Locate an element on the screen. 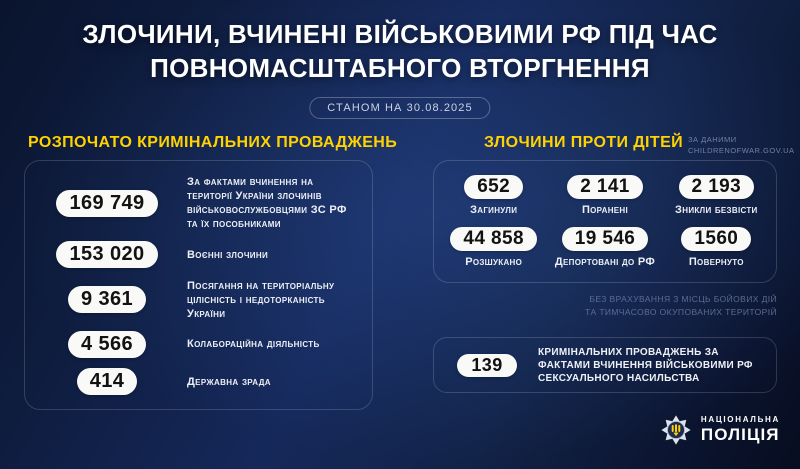  date-badge: СТАНОМ НА 30.08.2025 is located at coordinates (400, 108).